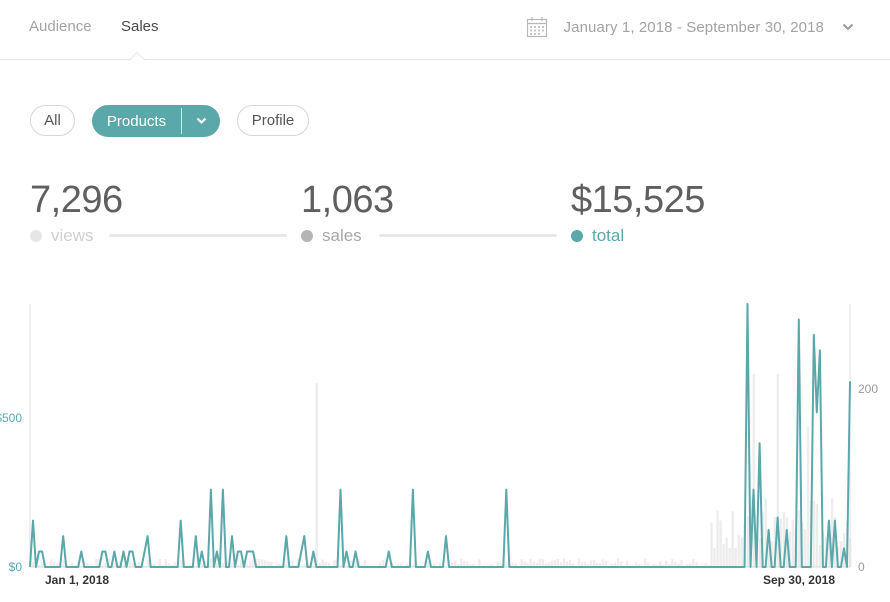 The image size is (890, 602). What do you see at coordinates (347, 200) in the screenshot?
I see `sales-value: 1,063` at bounding box center [347, 200].